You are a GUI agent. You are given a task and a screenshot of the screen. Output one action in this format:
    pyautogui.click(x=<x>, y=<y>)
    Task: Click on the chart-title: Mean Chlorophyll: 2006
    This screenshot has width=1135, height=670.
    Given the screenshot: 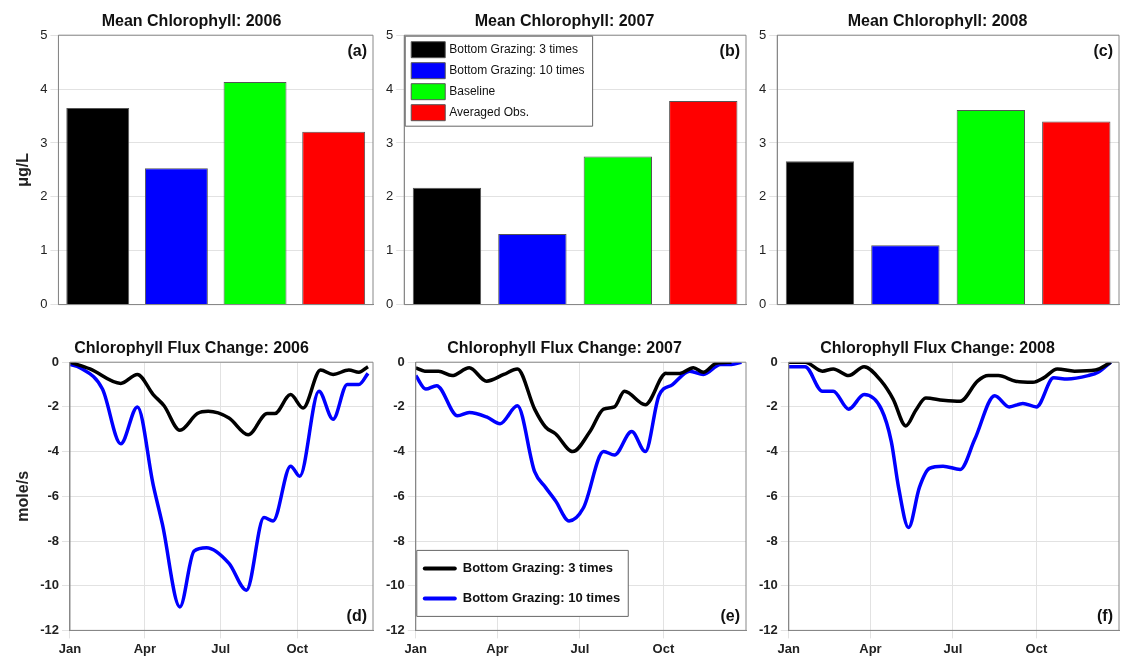 What is the action you would take?
    pyautogui.click(x=191, y=21)
    